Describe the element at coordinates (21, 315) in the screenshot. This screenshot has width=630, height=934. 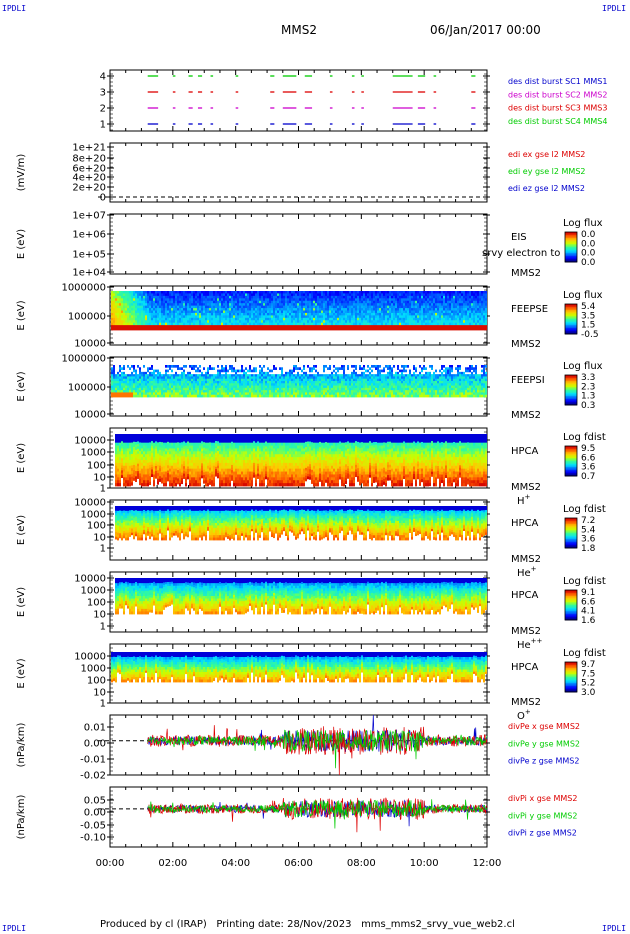
I see `y-axis-label: E (eV)` at that location.